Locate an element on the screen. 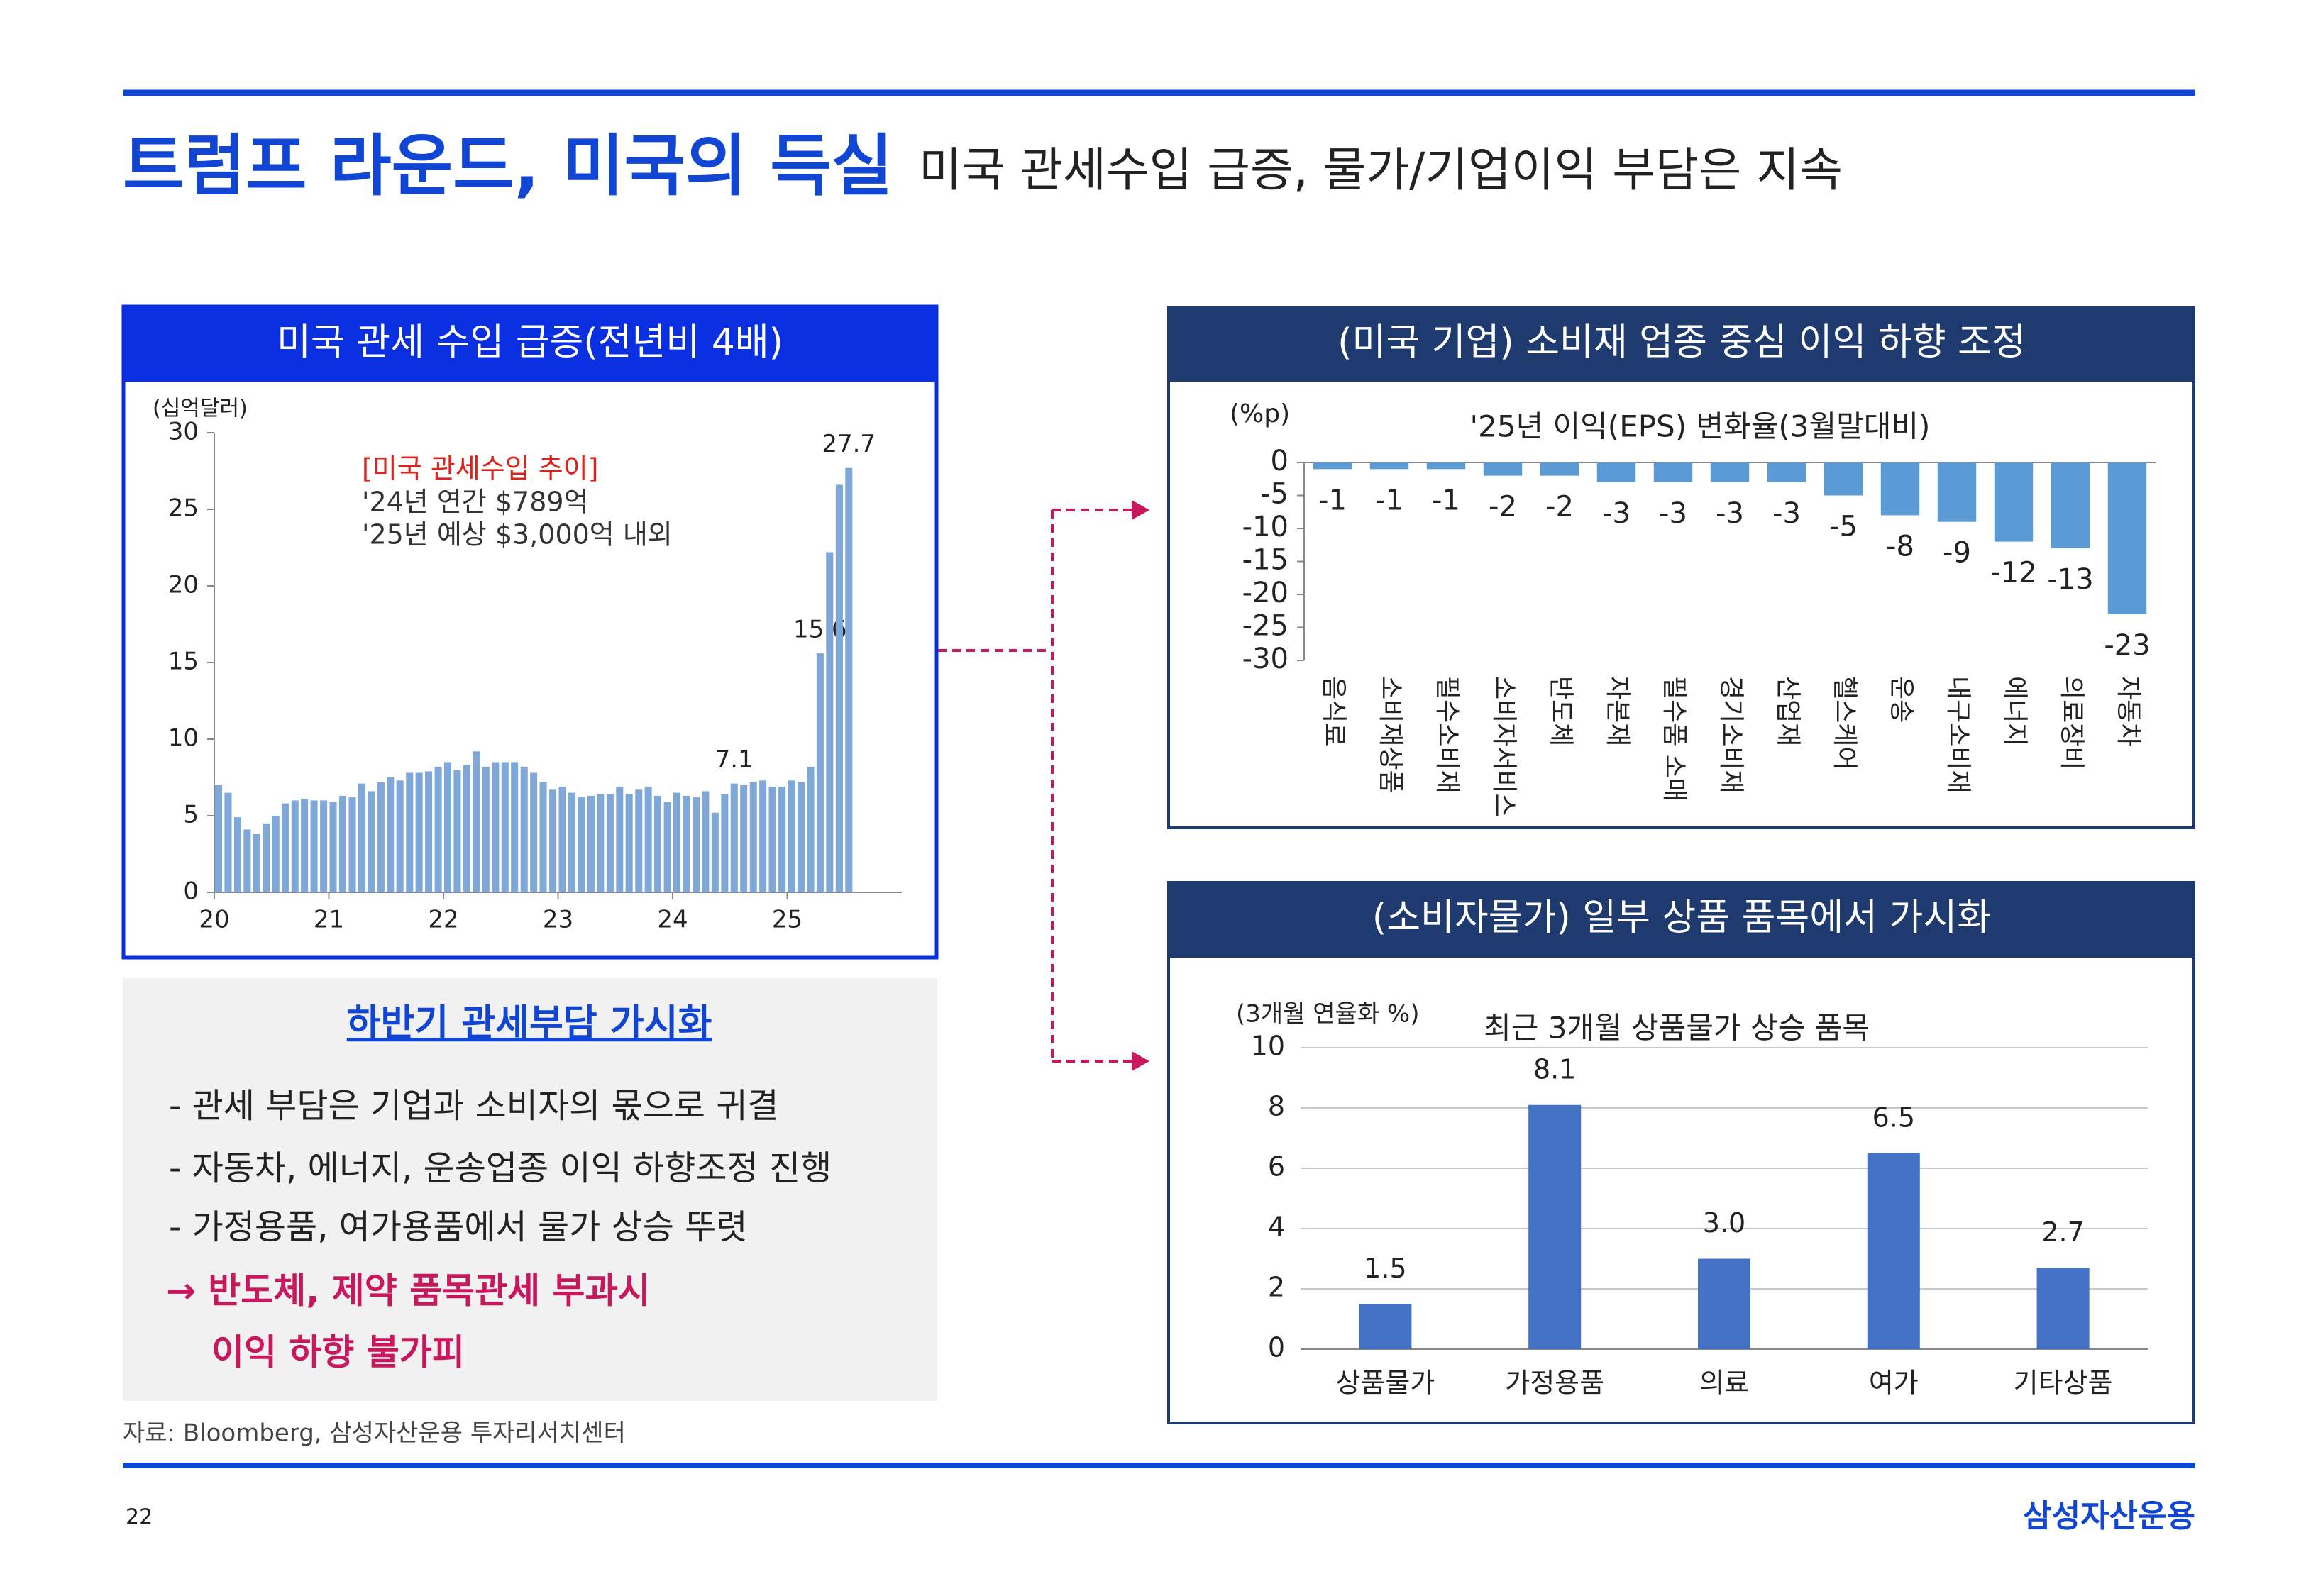 This screenshot has height=1596, width=2306. x-tick-label: 필수소비재 is located at coordinates (1447, 735).